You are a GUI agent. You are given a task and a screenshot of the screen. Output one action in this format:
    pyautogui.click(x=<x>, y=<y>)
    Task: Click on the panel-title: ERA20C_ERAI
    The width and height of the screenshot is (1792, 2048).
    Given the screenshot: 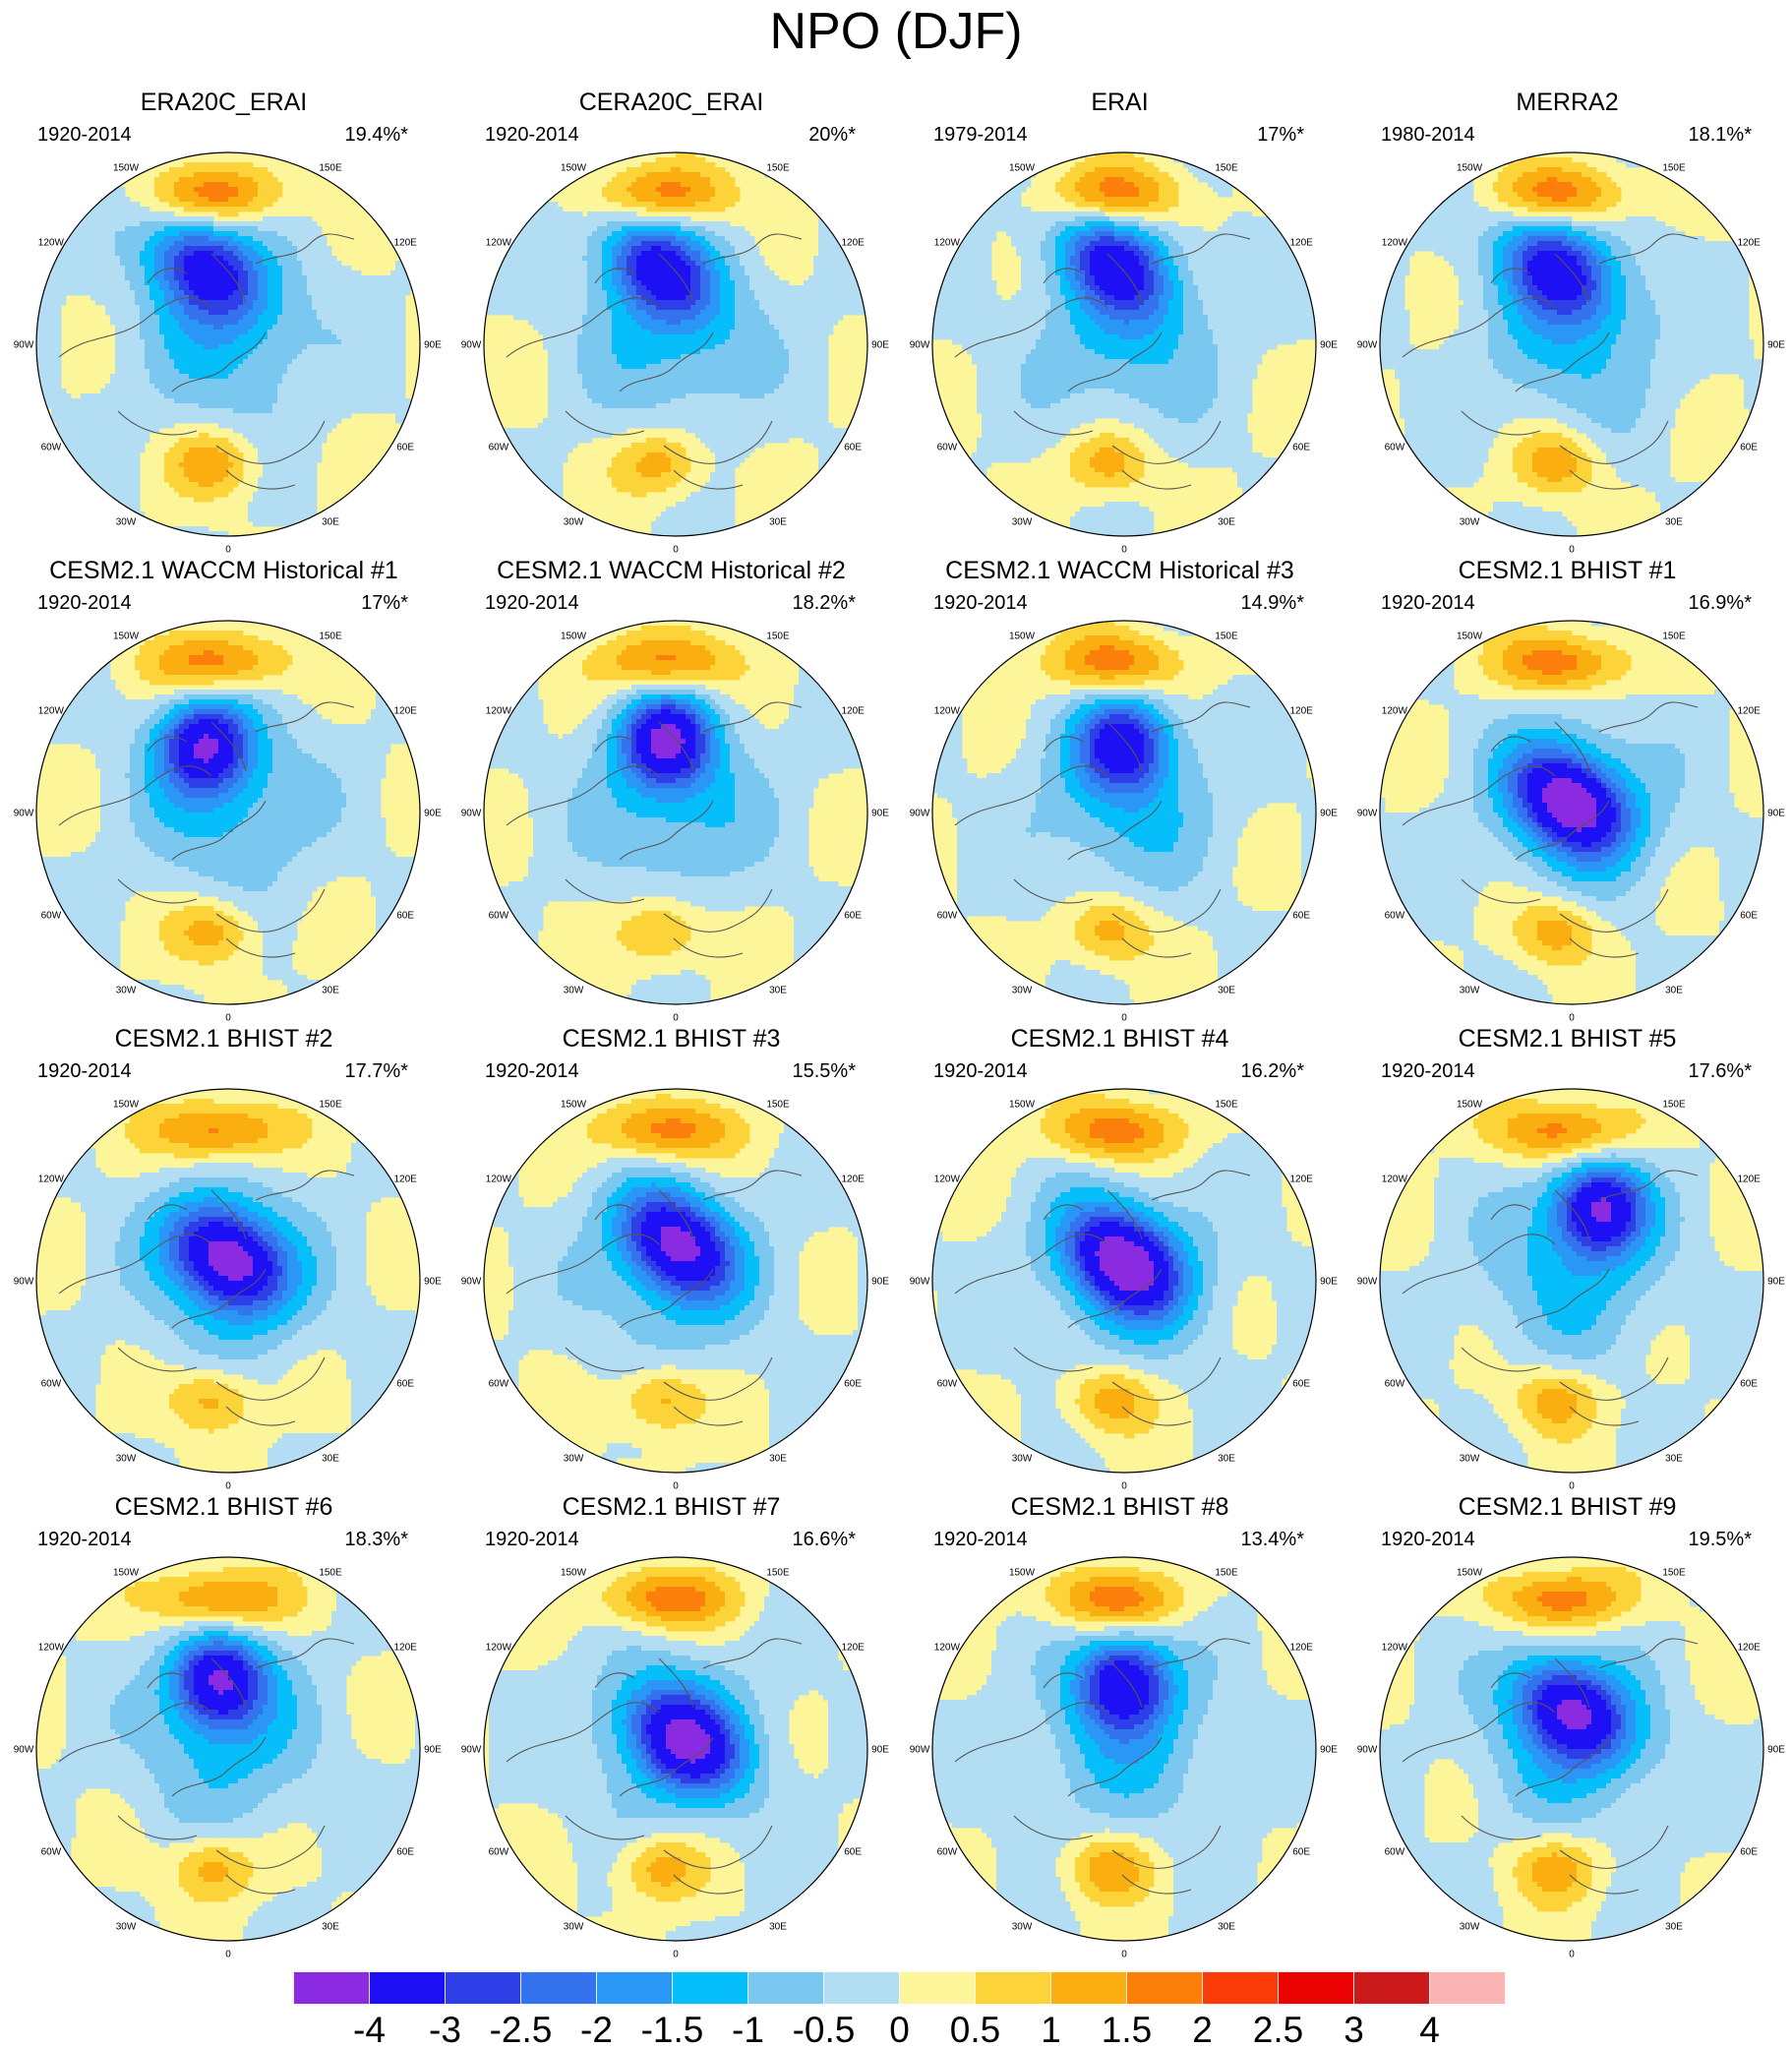 What is the action you would take?
    pyautogui.click(x=224, y=103)
    